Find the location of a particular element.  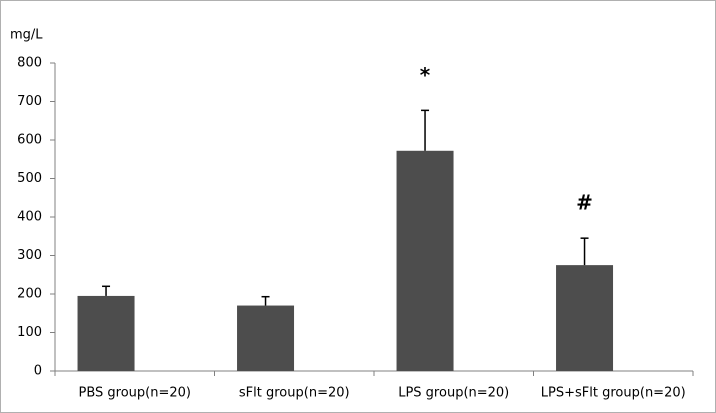

y-tick-label: 300 is located at coordinates (29, 255).